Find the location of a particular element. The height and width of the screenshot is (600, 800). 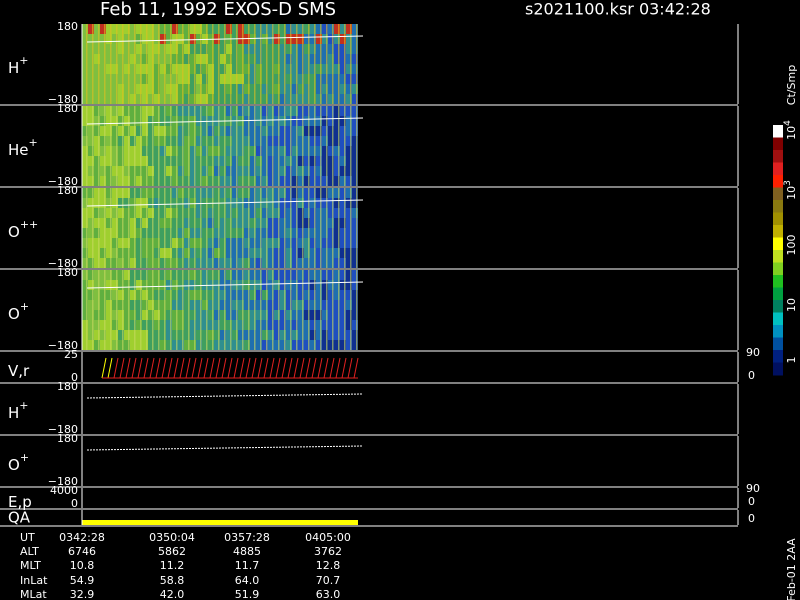

colorbar-label: 104 is located at coordinates (791, 130).